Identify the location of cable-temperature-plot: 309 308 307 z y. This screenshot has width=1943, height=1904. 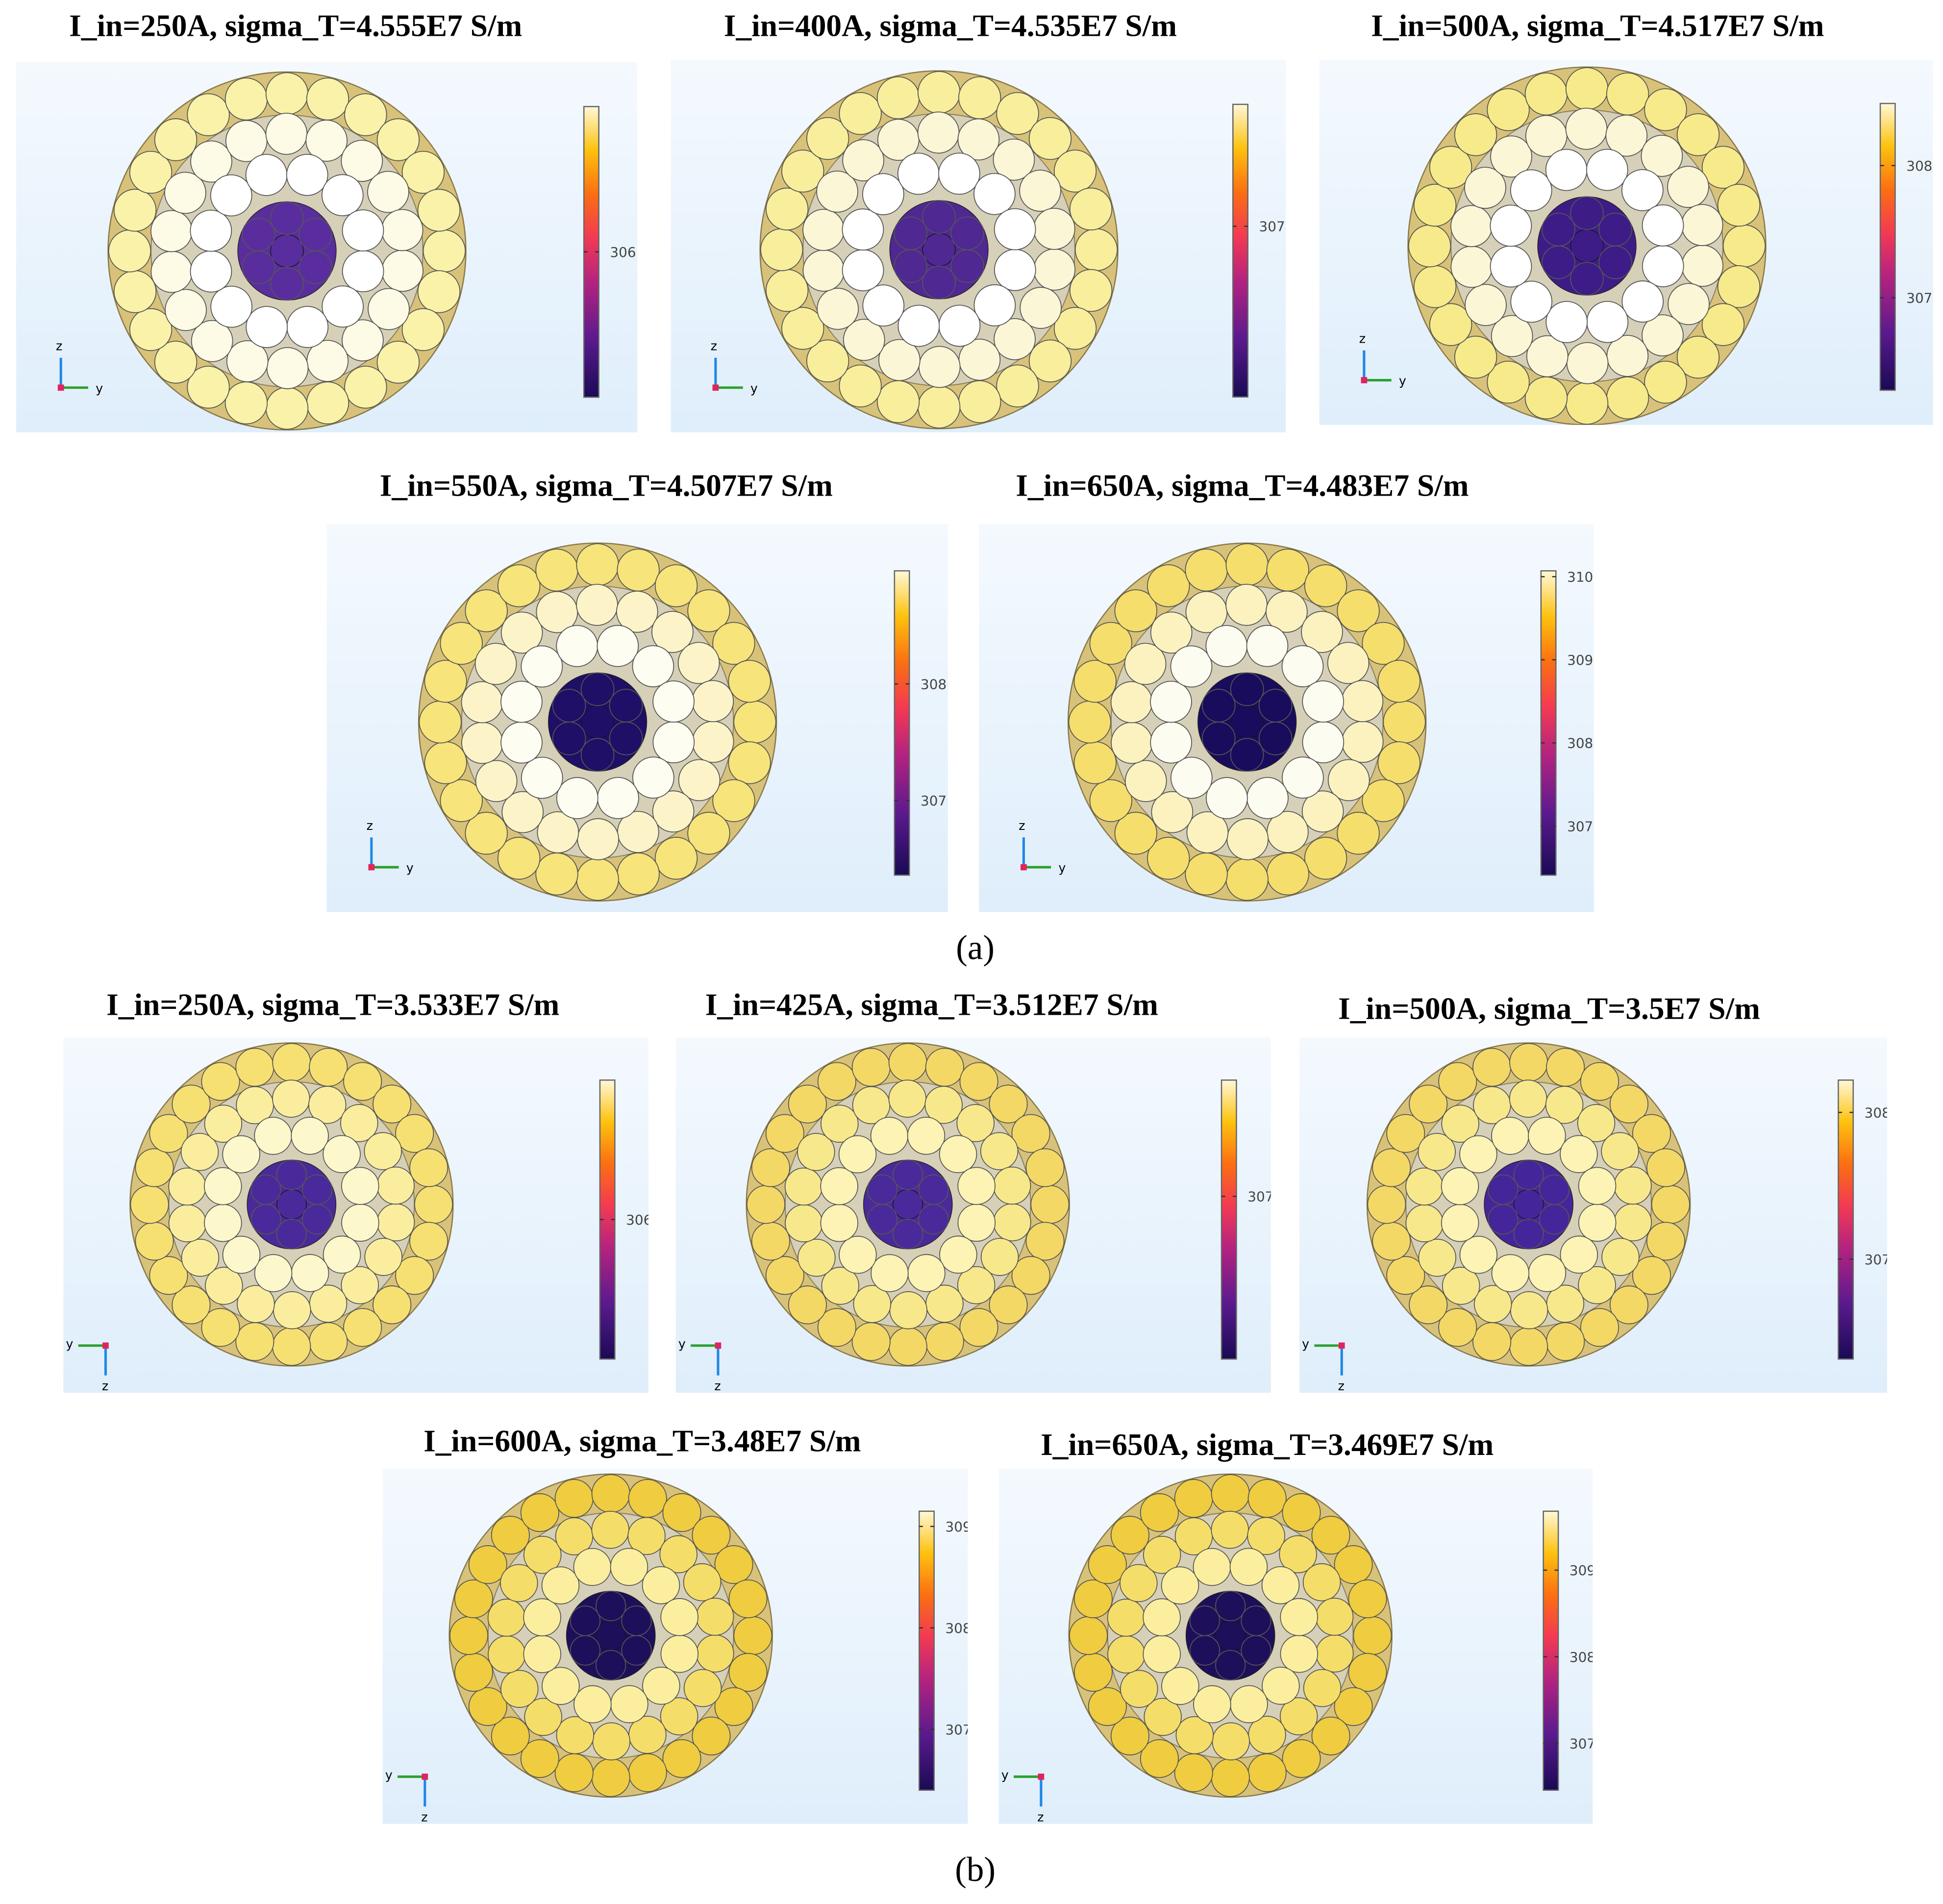
(1296, 1646).